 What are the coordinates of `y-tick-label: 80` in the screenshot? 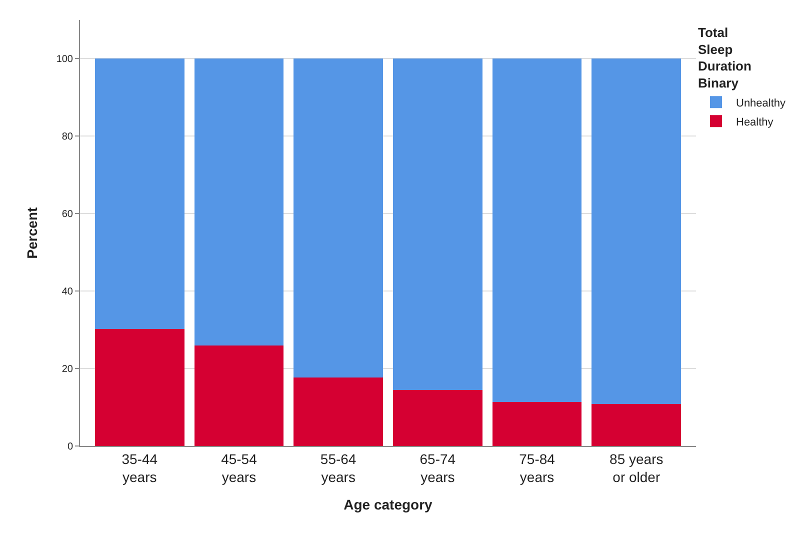 It's located at (68, 137).